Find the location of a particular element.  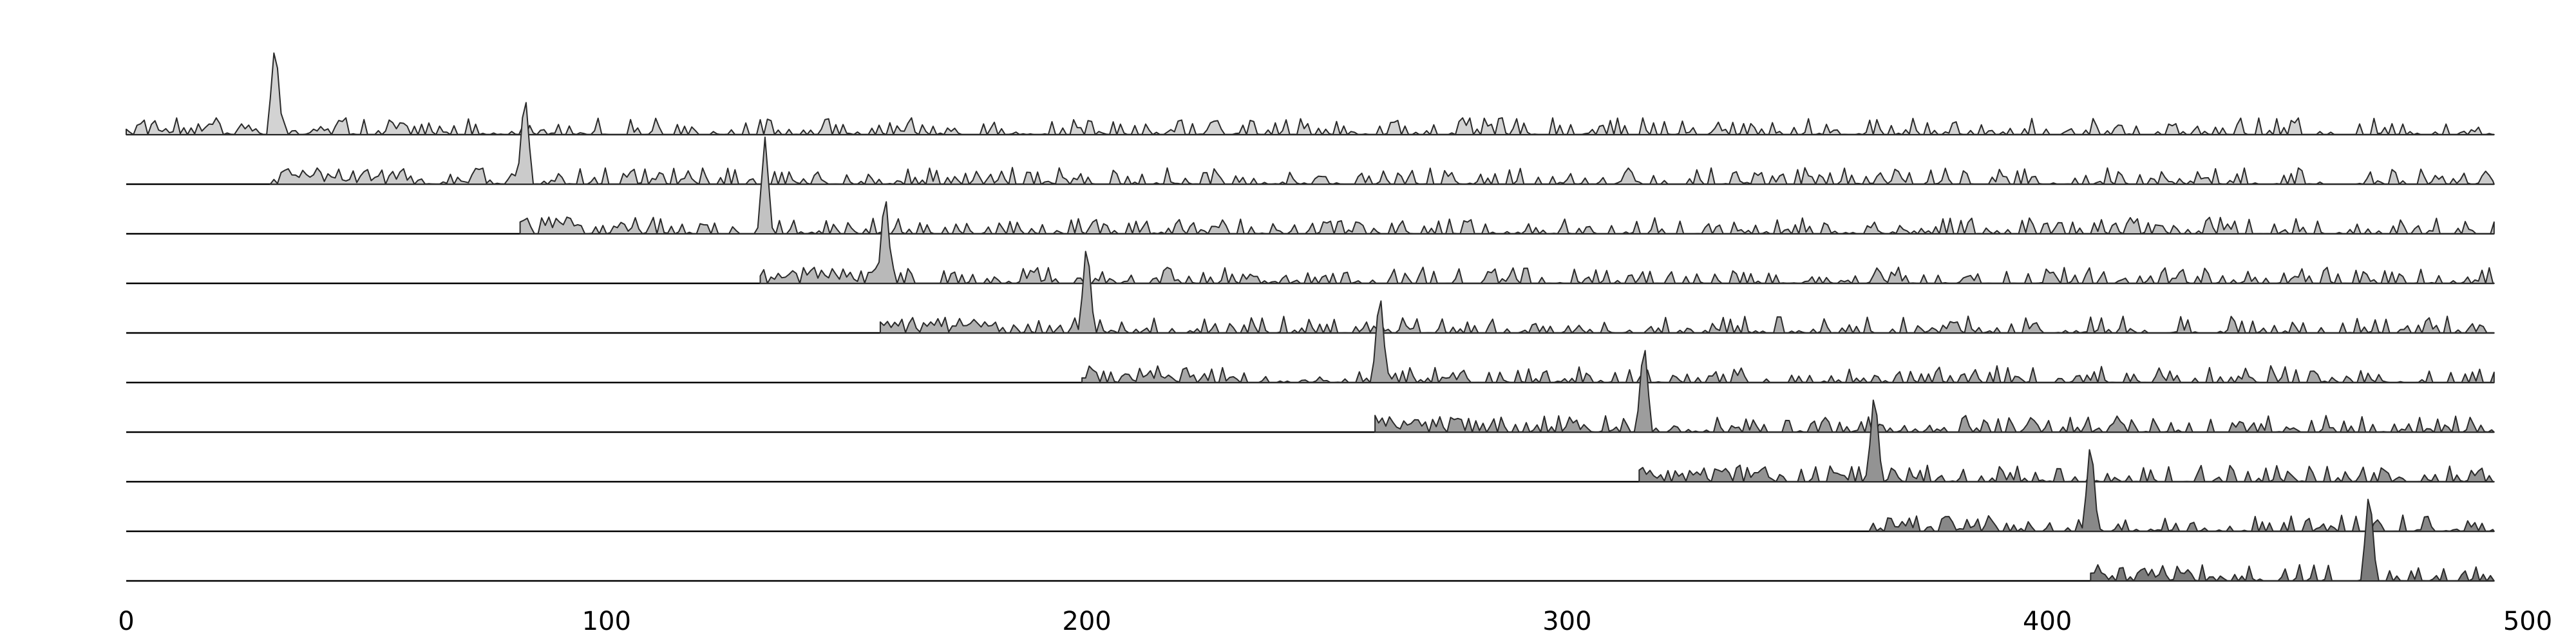

x-tick-label: 500 is located at coordinates (2527, 621).